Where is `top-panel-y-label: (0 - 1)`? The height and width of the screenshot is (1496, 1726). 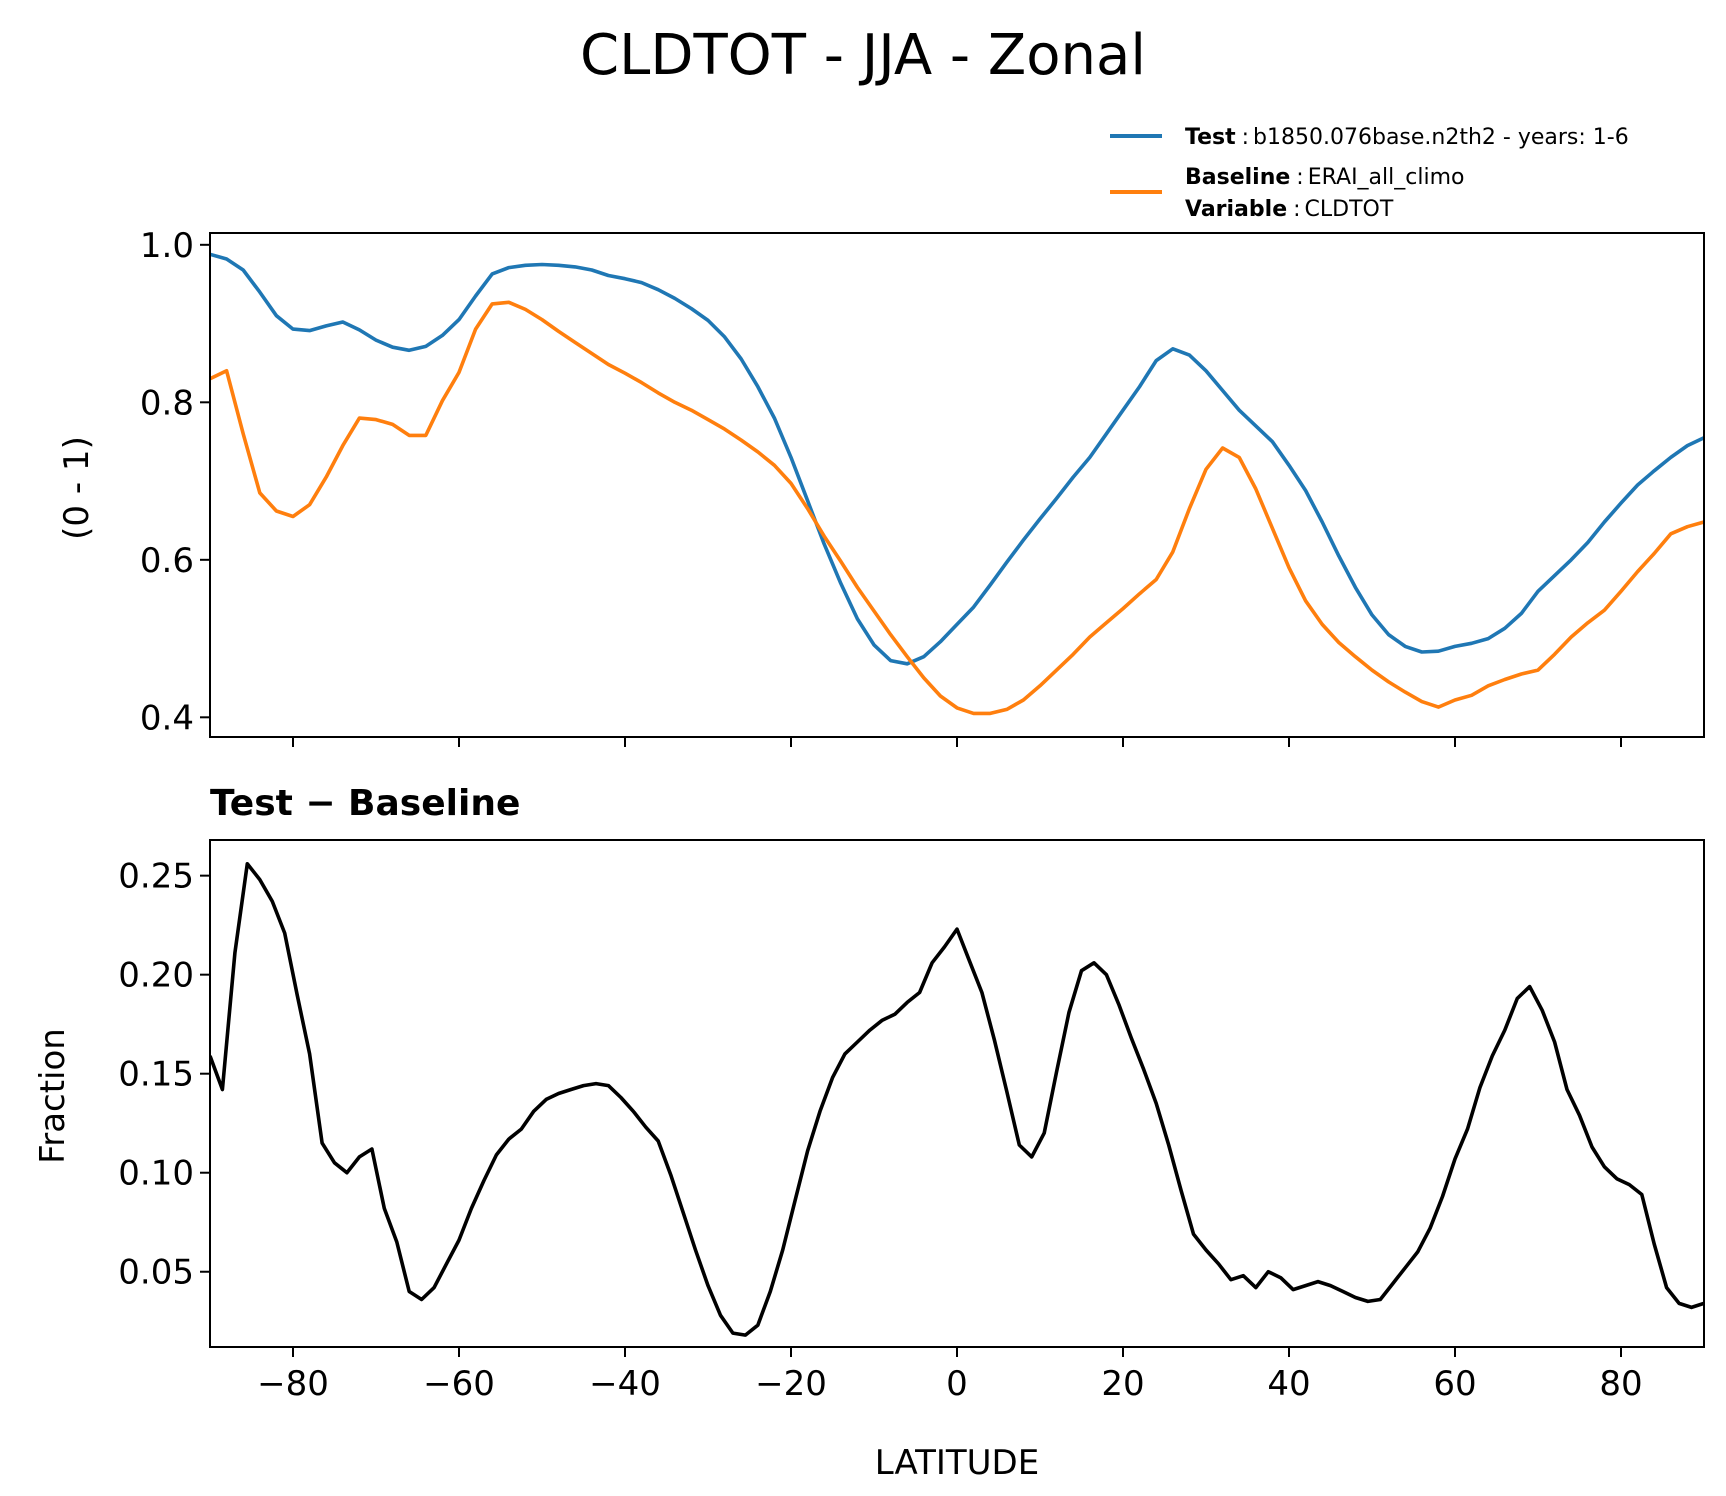
top-panel-y-label: (0 - 1) is located at coordinates (77, 488).